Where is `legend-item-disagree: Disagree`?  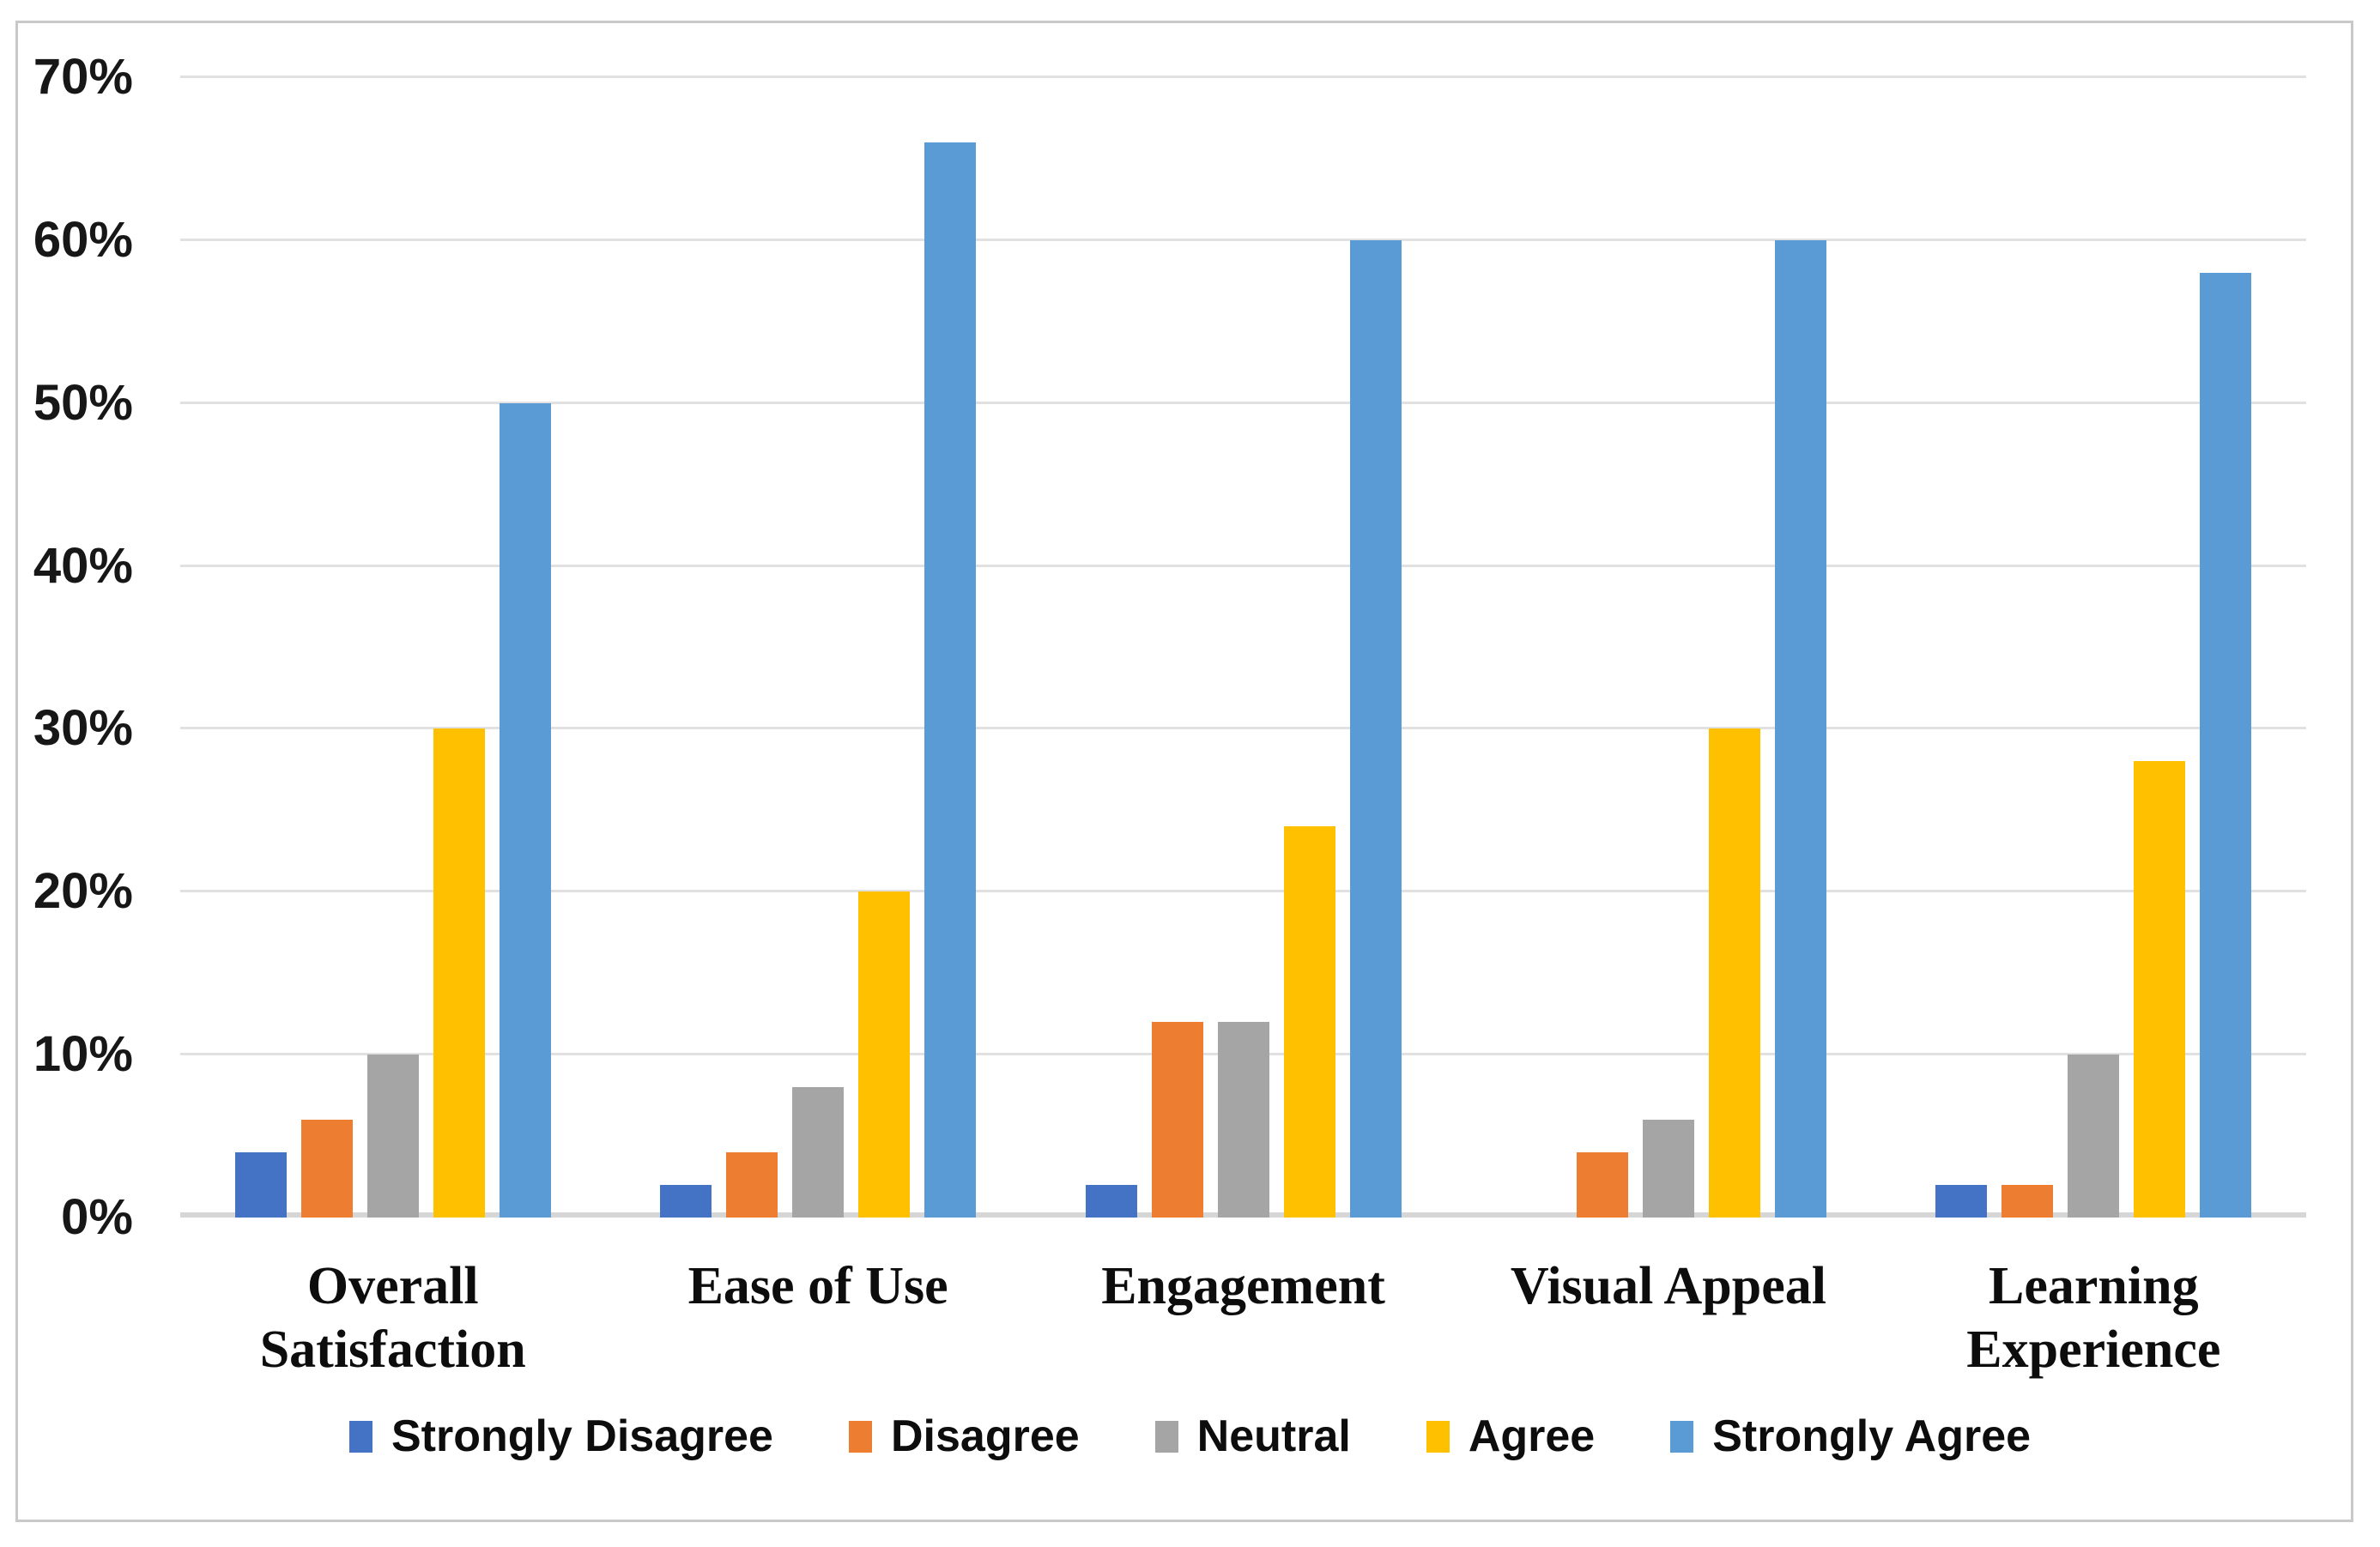 legend-item-disagree: Disagree is located at coordinates (964, 1436).